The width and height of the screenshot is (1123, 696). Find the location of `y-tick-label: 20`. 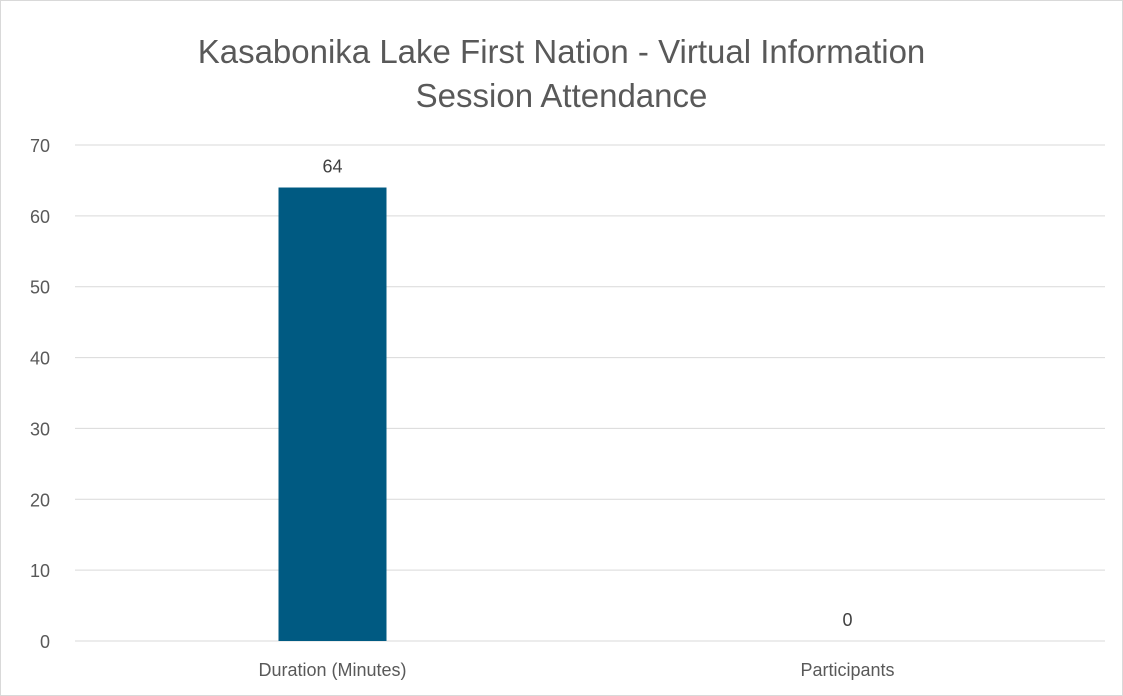

y-tick-label: 20 is located at coordinates (40, 500).